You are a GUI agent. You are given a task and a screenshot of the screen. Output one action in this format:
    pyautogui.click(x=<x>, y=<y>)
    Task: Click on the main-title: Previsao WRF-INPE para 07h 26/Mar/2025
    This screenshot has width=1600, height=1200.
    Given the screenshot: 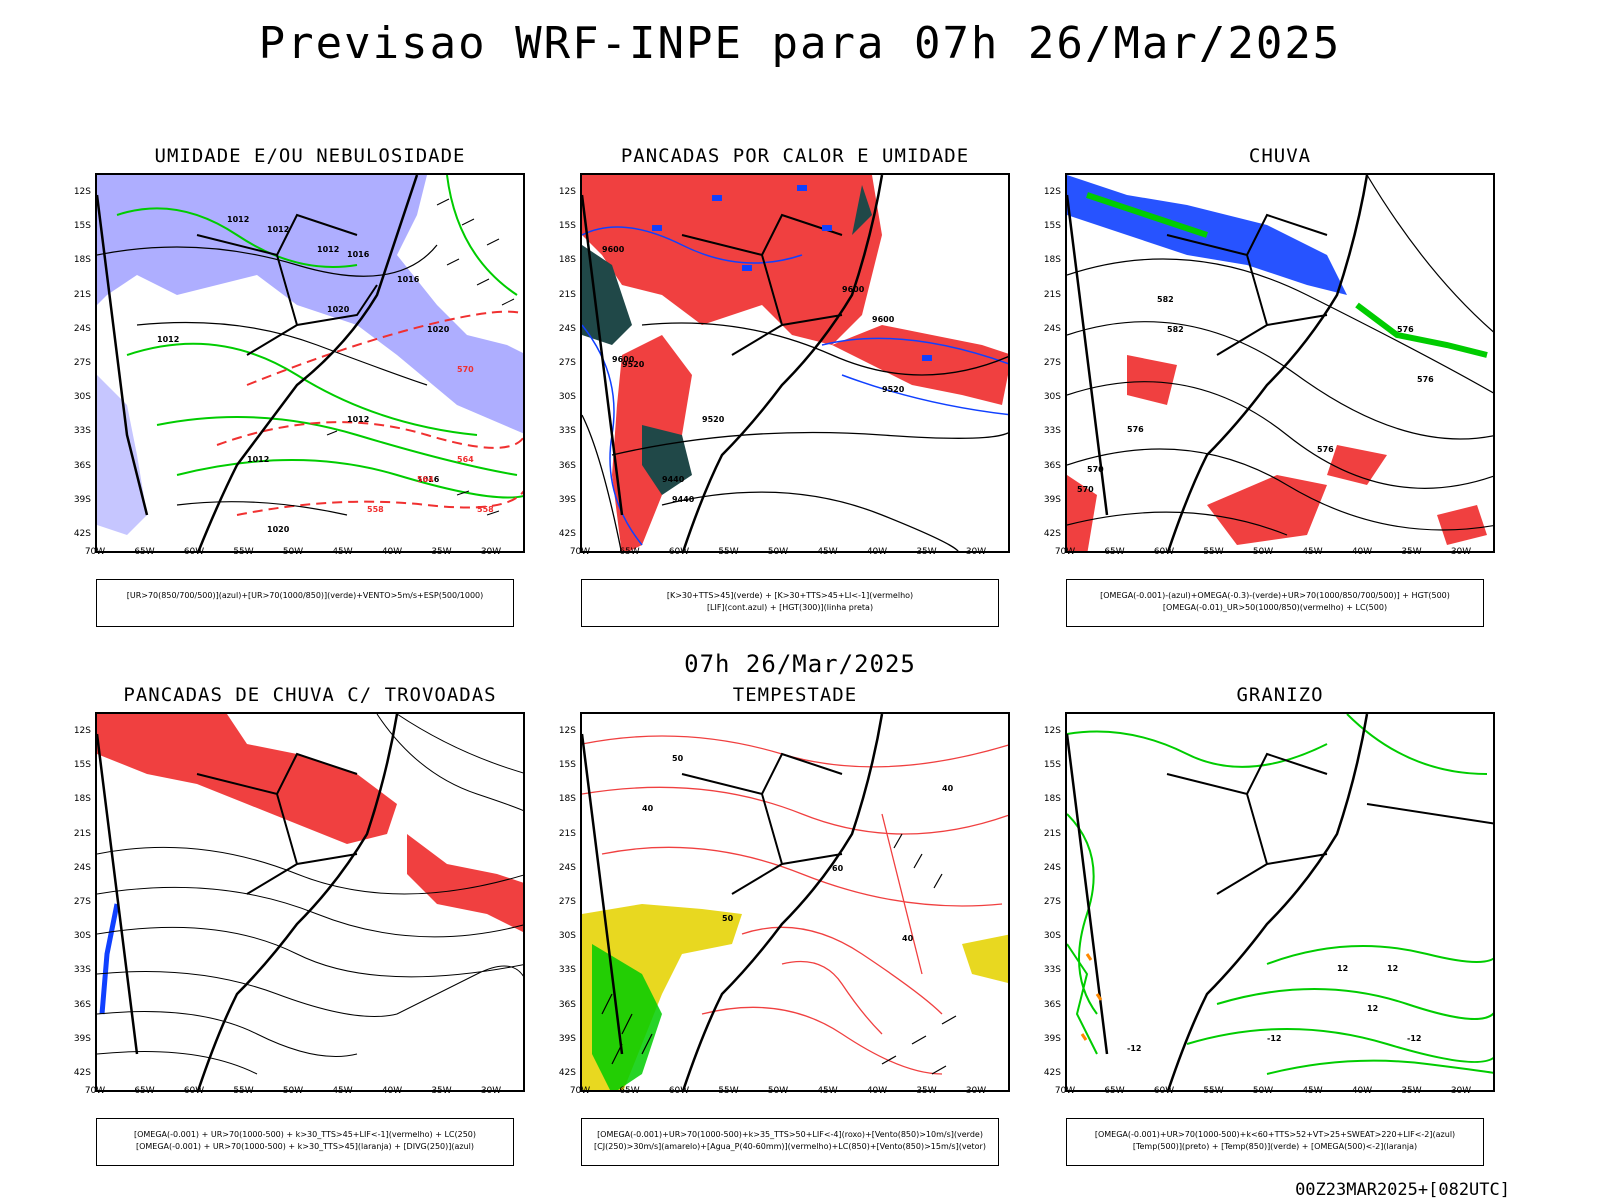 What is the action you would take?
    pyautogui.click(x=800, y=43)
    